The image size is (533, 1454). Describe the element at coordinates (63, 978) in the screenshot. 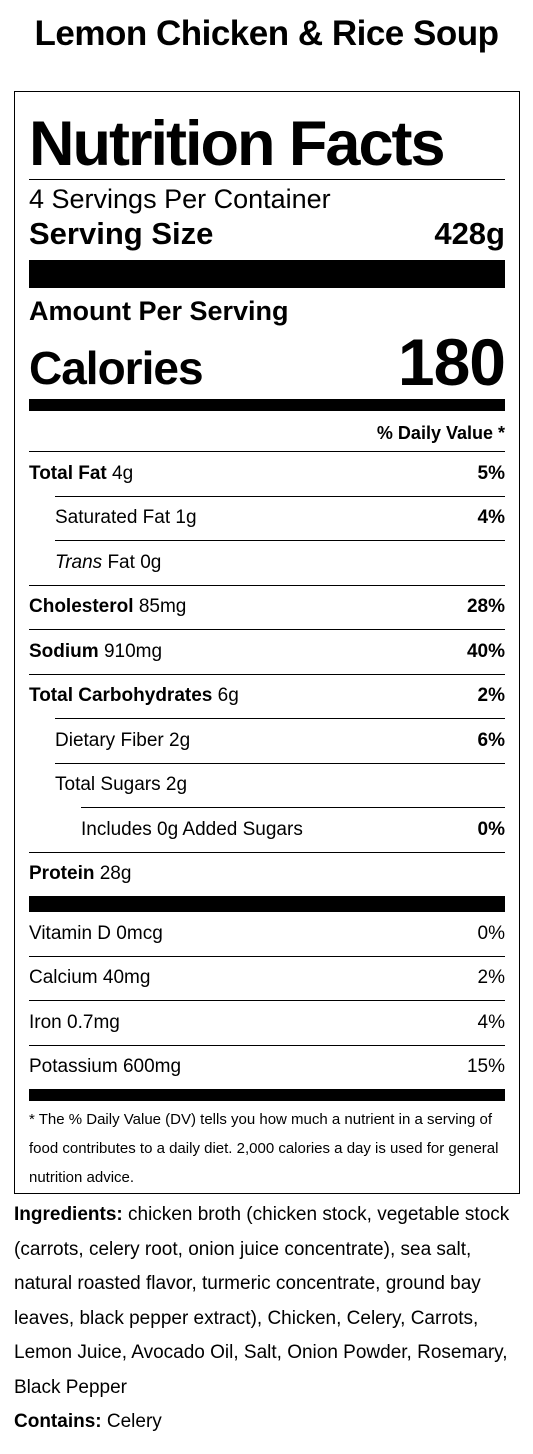

I see `vitamin-name: Calcium` at that location.